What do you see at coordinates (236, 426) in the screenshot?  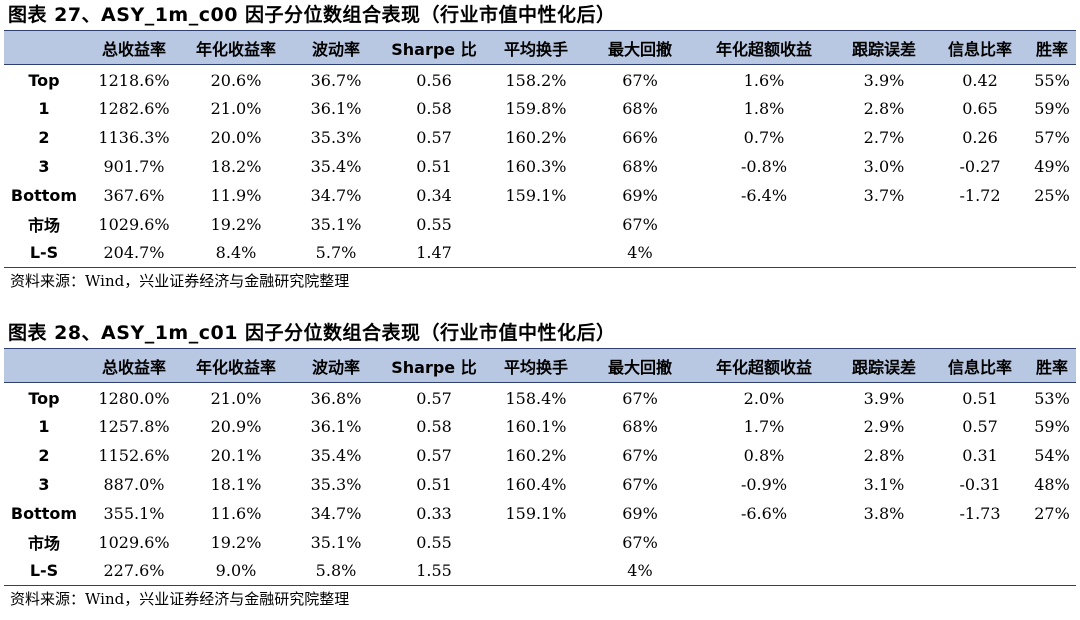 I see `table-cell: 20.9%` at bounding box center [236, 426].